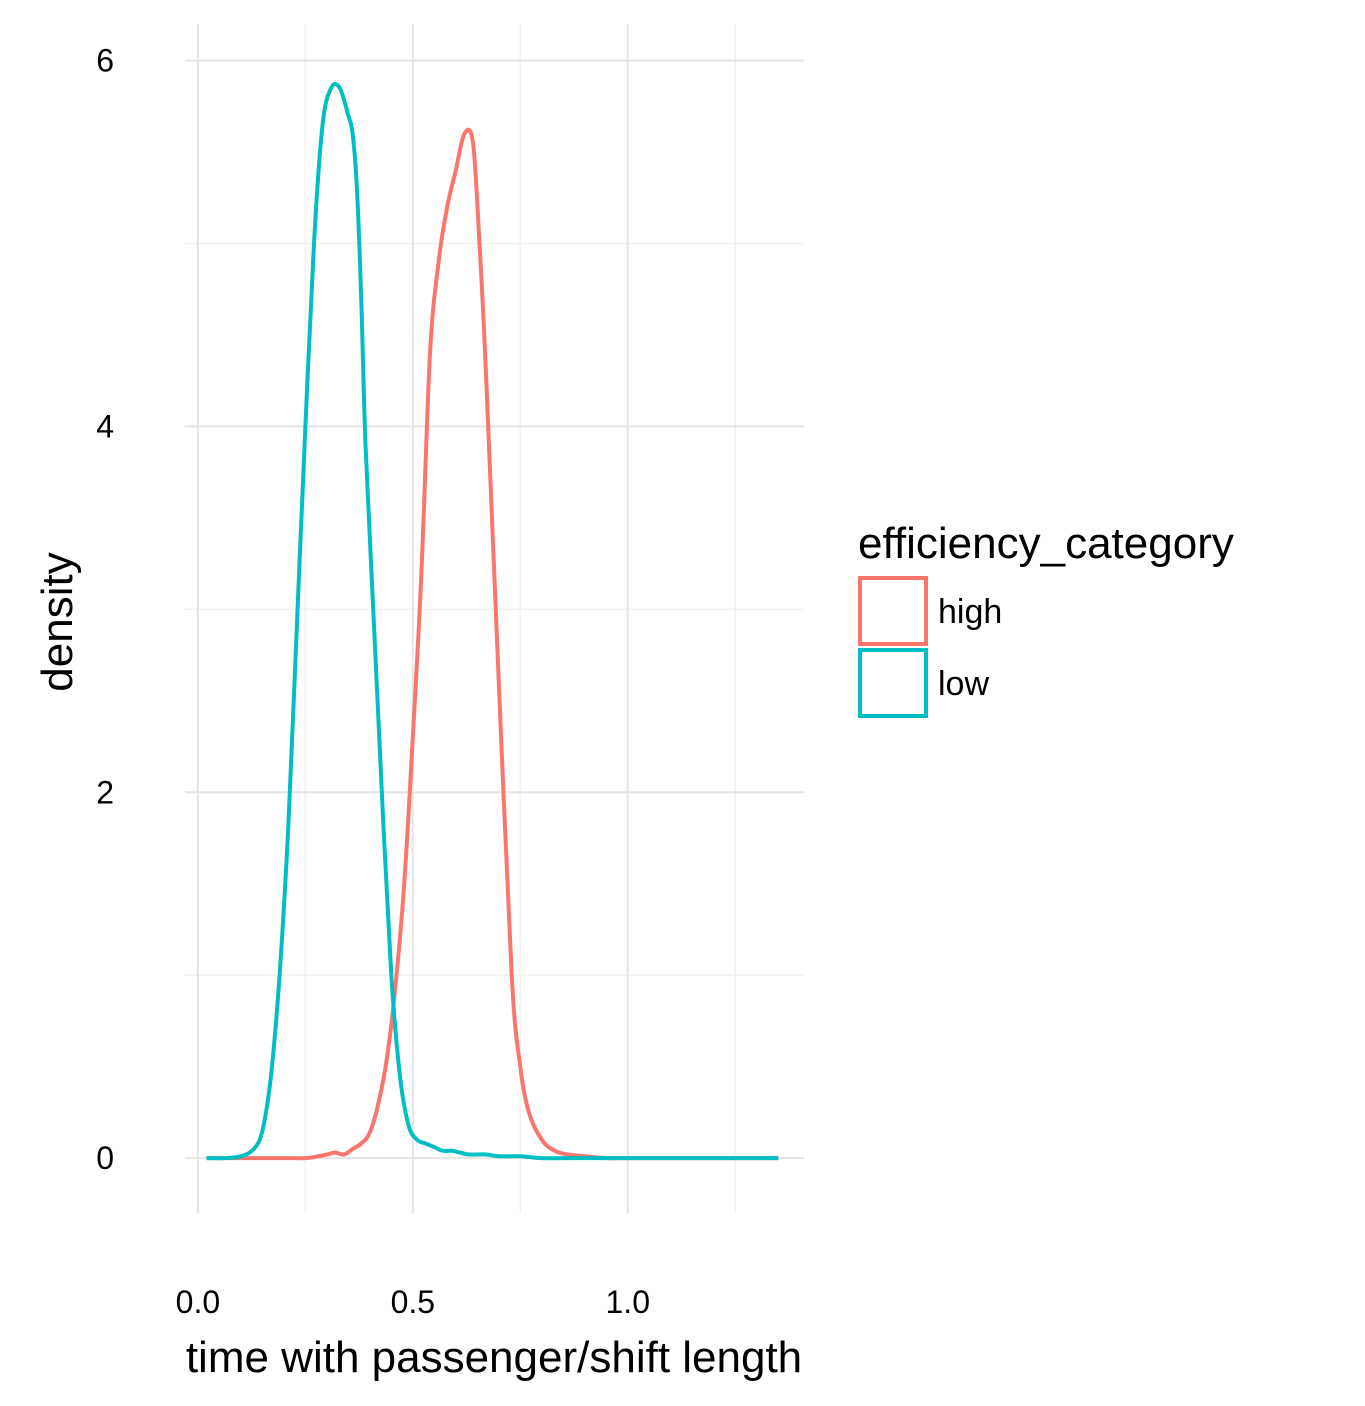 The width and height of the screenshot is (1365, 1406). What do you see at coordinates (1046, 543) in the screenshot?
I see `legend-title: efficiency_category` at bounding box center [1046, 543].